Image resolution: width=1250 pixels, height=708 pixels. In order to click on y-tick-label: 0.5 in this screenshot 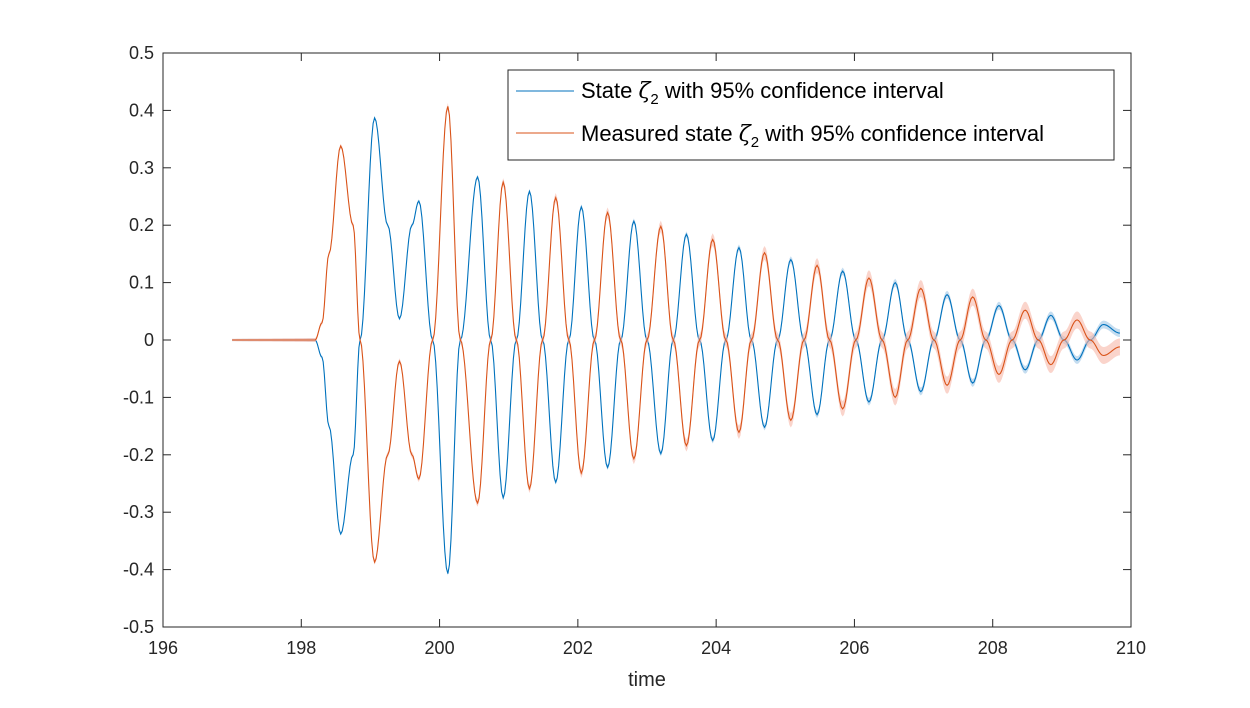, I will do `click(141, 53)`.